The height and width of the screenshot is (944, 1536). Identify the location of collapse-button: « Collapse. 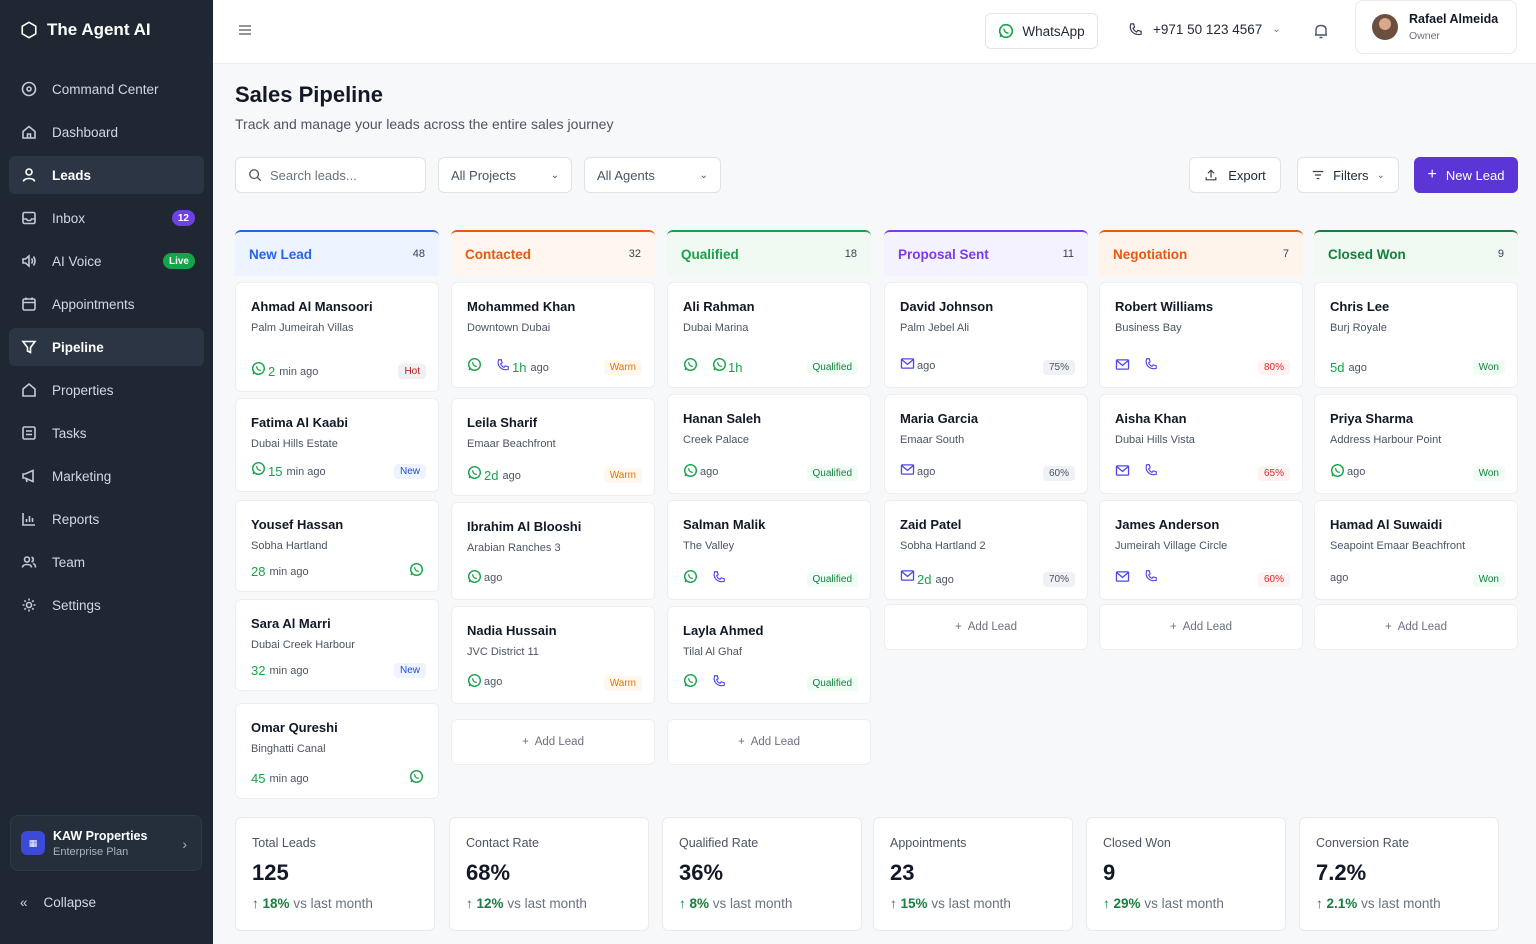
(58, 902).